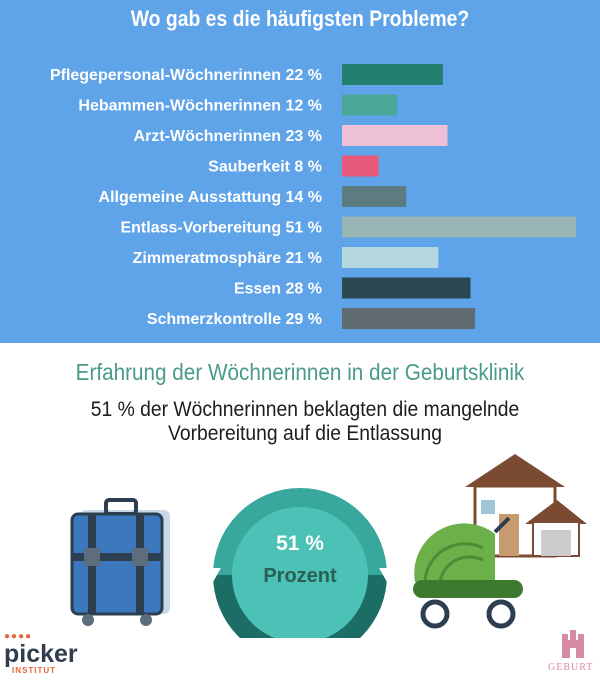 Image resolution: width=600 pixels, height=683 pixels. Describe the element at coordinates (265, 167) in the screenshot. I see `bar-label: Sauberkeit 8 %` at that location.